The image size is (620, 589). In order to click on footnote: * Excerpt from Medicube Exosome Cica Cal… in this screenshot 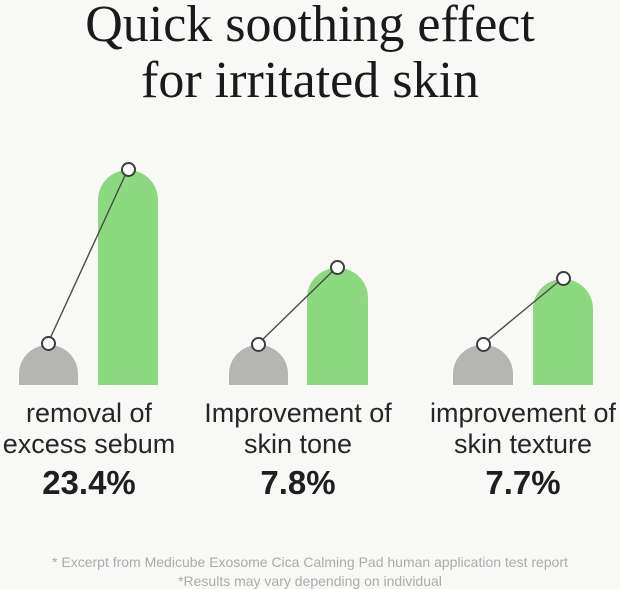, I will do `click(310, 571)`.